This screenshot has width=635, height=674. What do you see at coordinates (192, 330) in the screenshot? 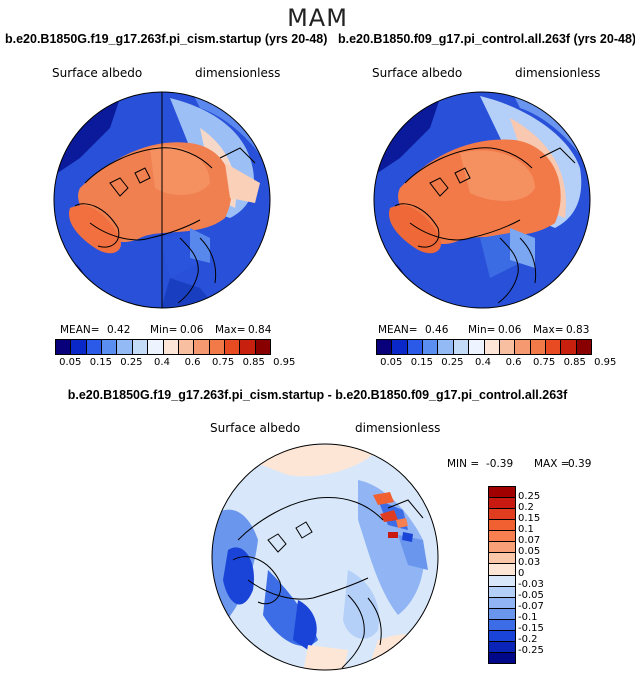
I see `panel1-min-value: 0.06` at bounding box center [192, 330].